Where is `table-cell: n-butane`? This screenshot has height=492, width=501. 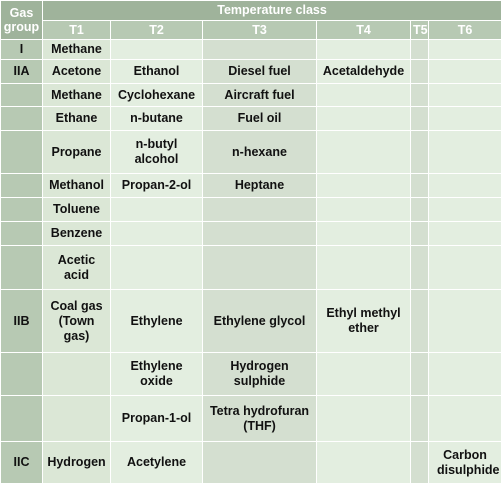 table-cell: n-butane is located at coordinates (156, 118).